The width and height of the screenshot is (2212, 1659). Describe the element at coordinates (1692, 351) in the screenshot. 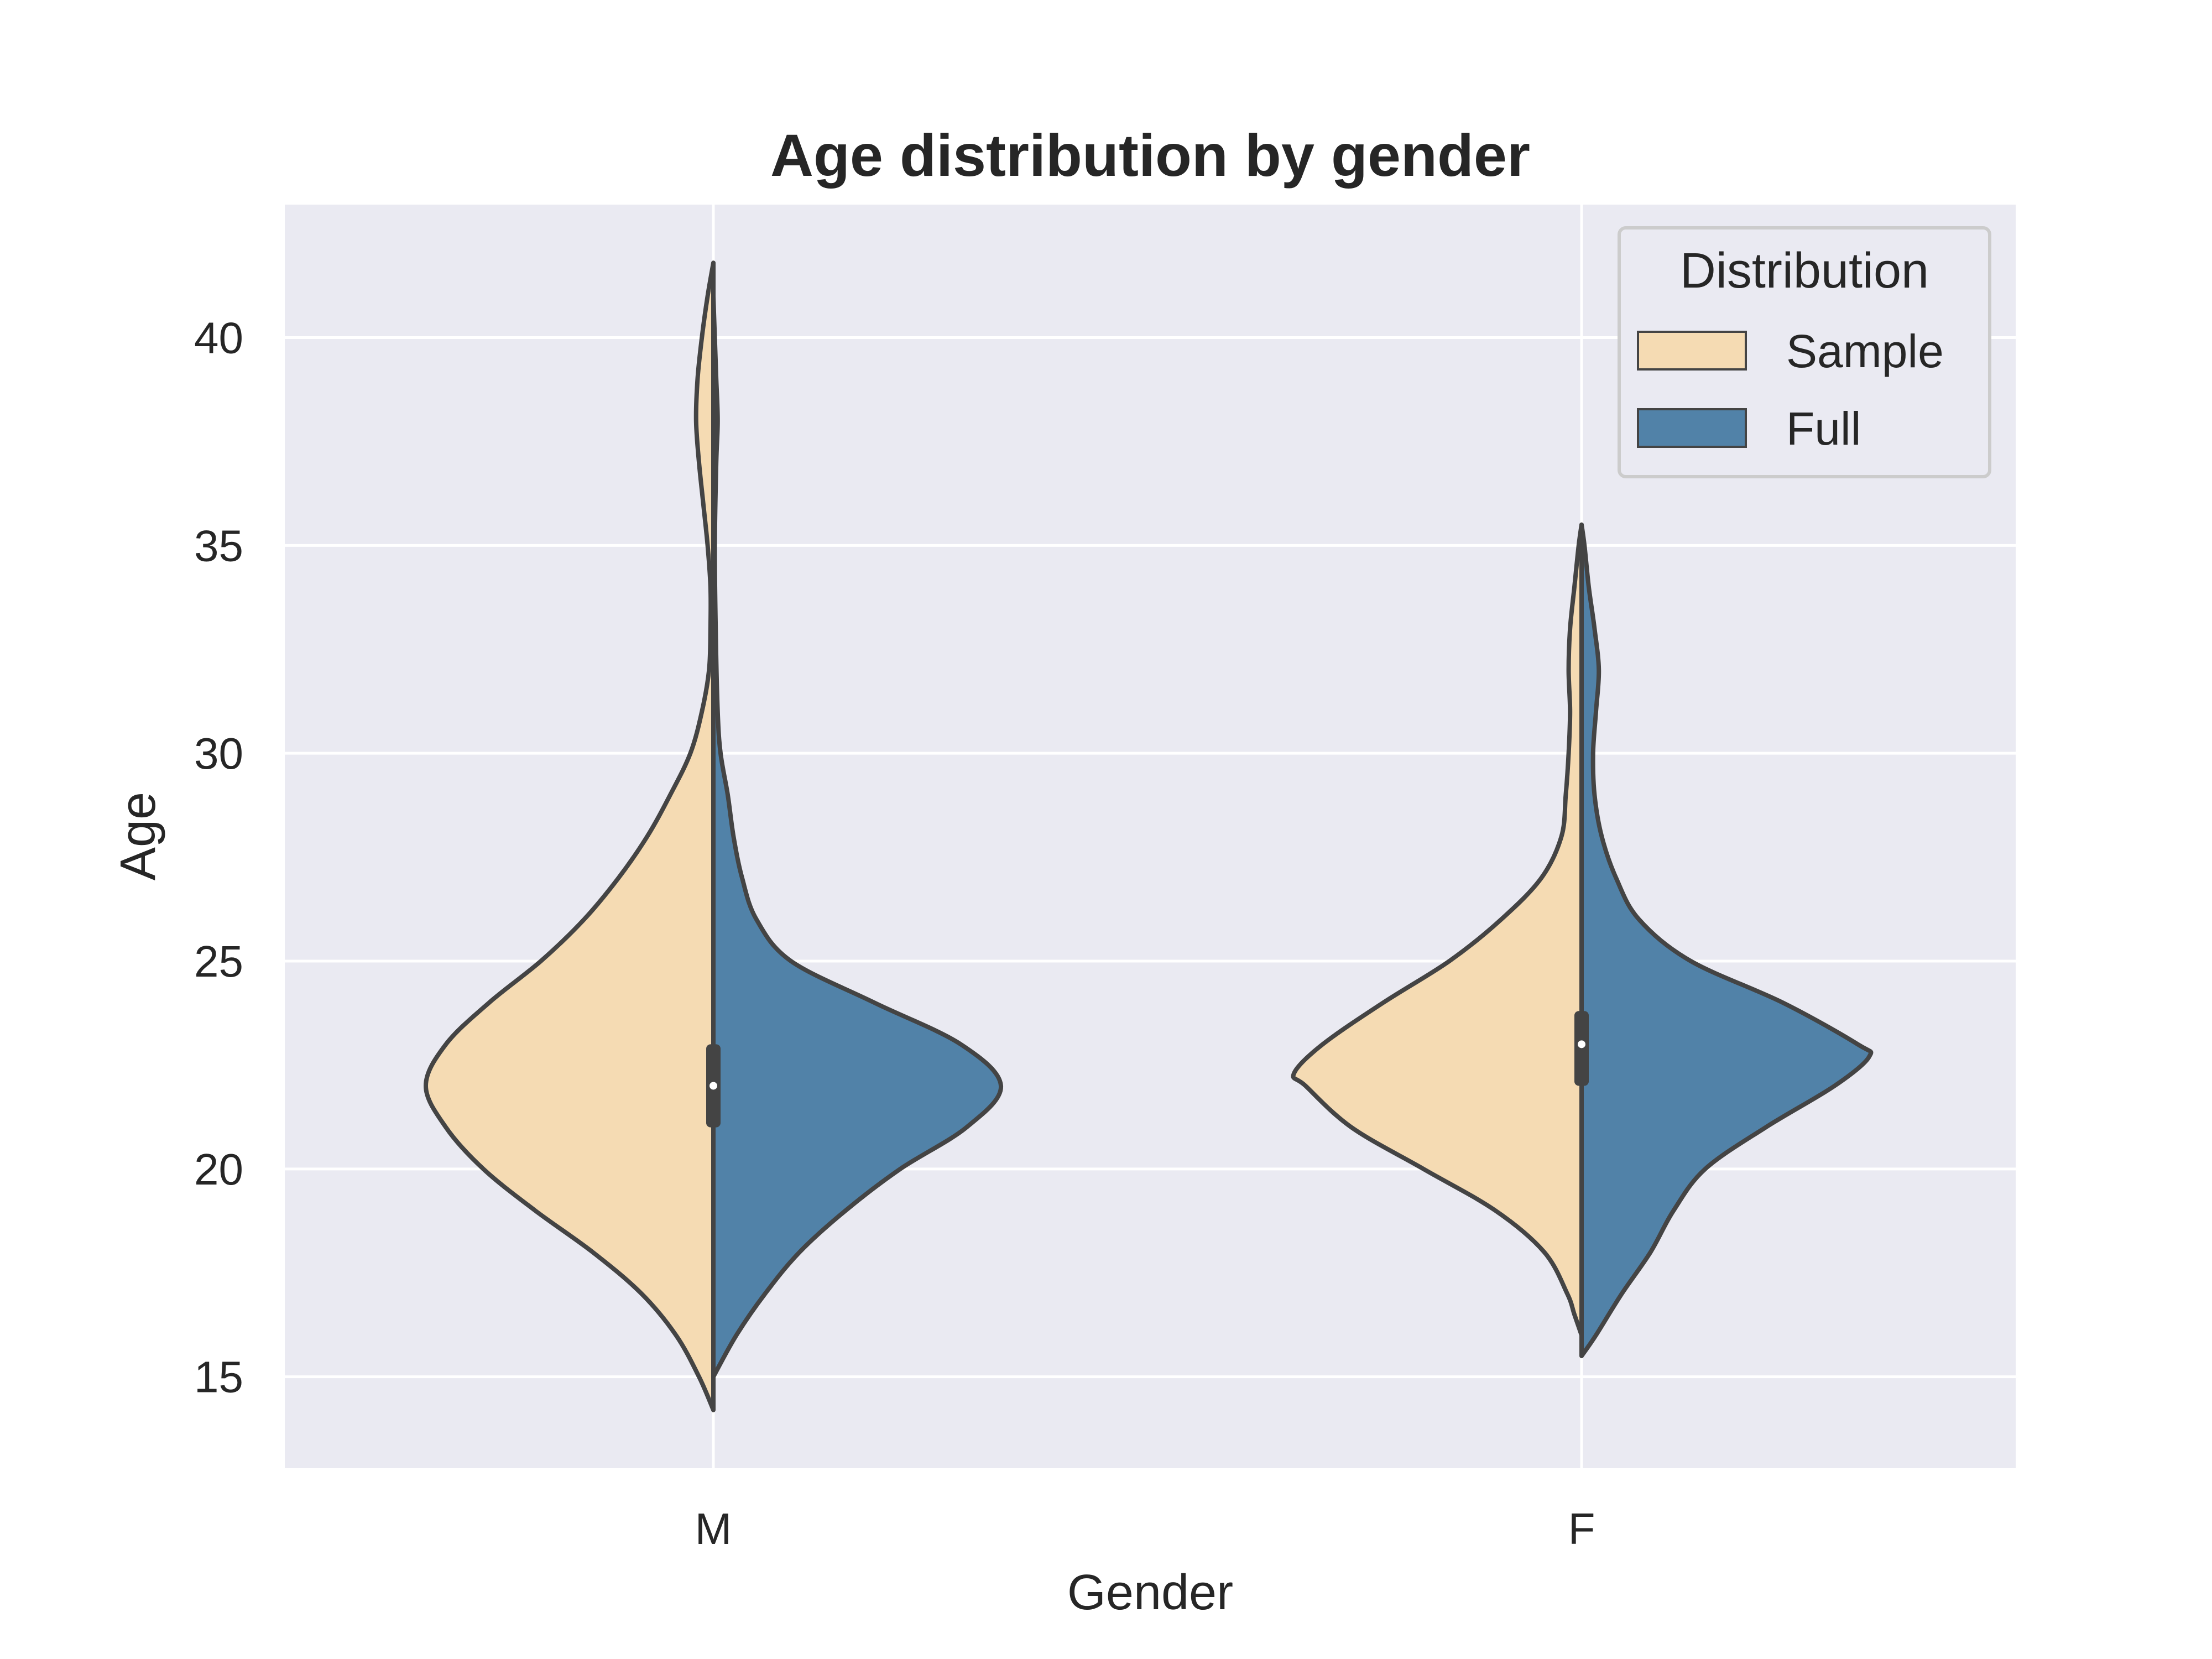

I see `legend-swatch-sample` at that location.